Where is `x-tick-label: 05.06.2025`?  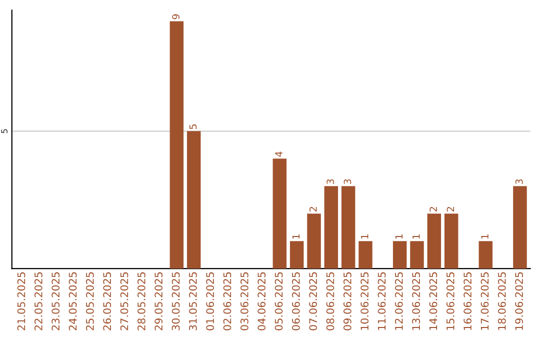
x-tick-label: 05.06.2025 is located at coordinates (278, 301).